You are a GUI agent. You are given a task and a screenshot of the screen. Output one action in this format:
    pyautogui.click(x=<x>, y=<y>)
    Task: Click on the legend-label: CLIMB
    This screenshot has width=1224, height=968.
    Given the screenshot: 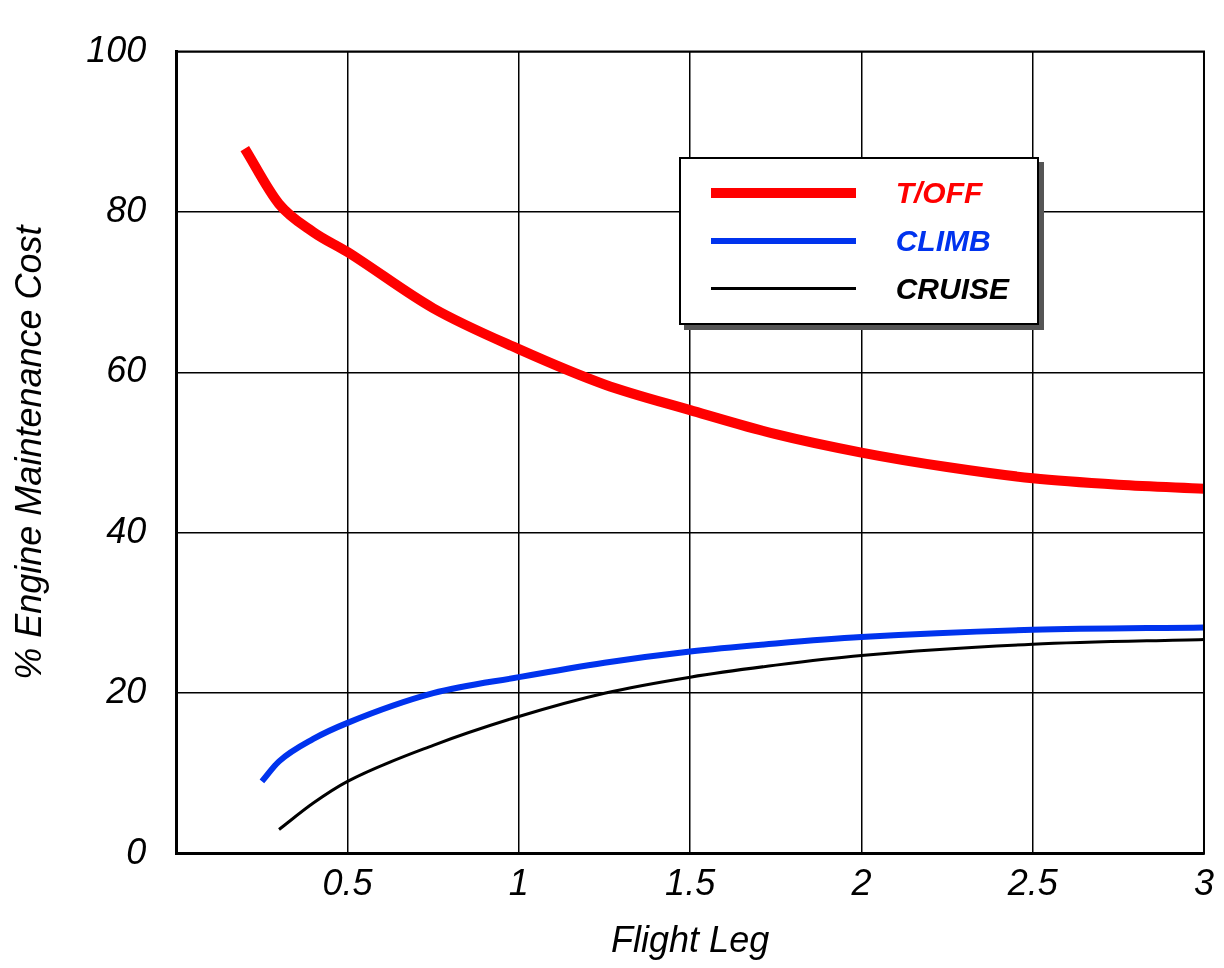 What is the action you would take?
    pyautogui.click(x=943, y=240)
    